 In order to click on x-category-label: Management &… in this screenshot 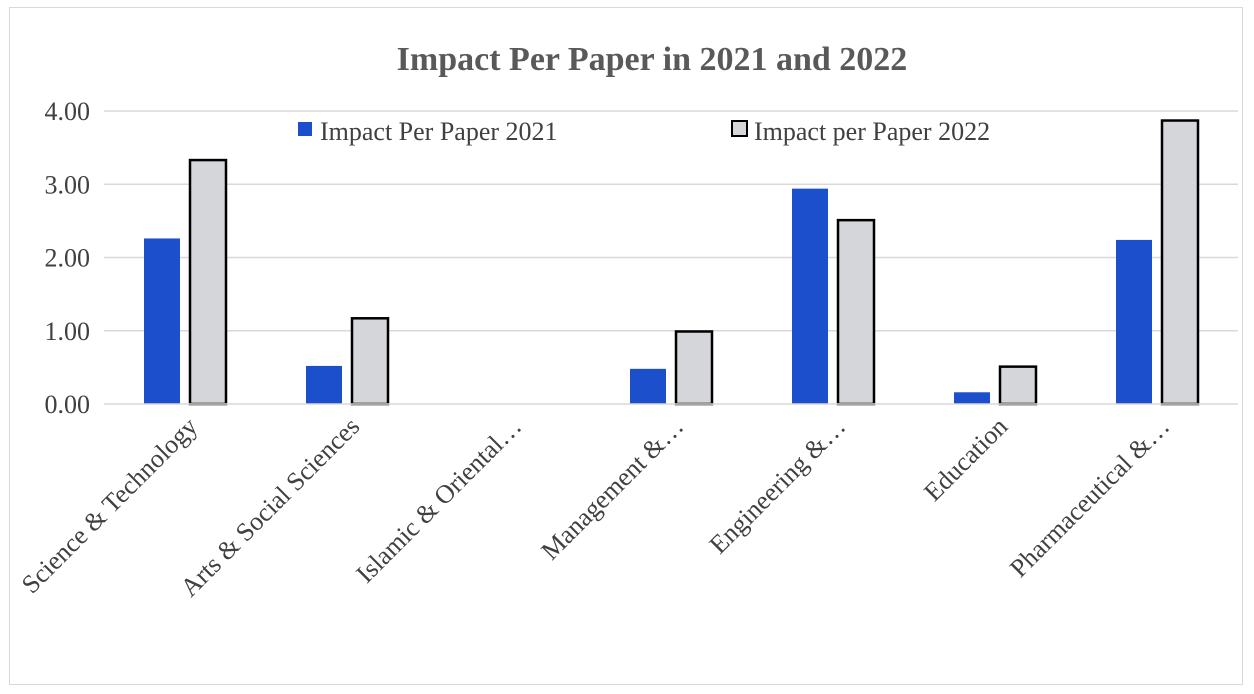, I will do `click(612, 489)`.